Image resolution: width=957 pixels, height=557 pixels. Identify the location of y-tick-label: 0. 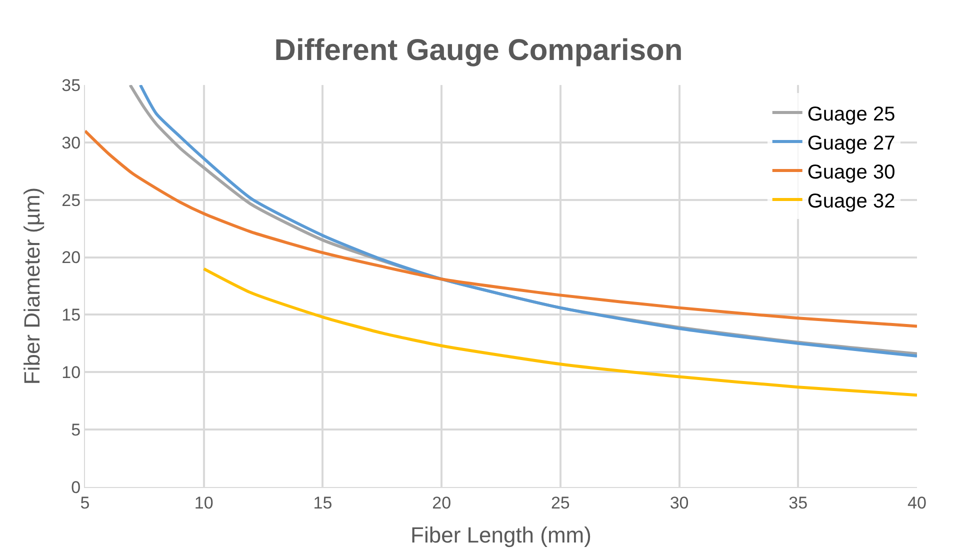
(76, 487).